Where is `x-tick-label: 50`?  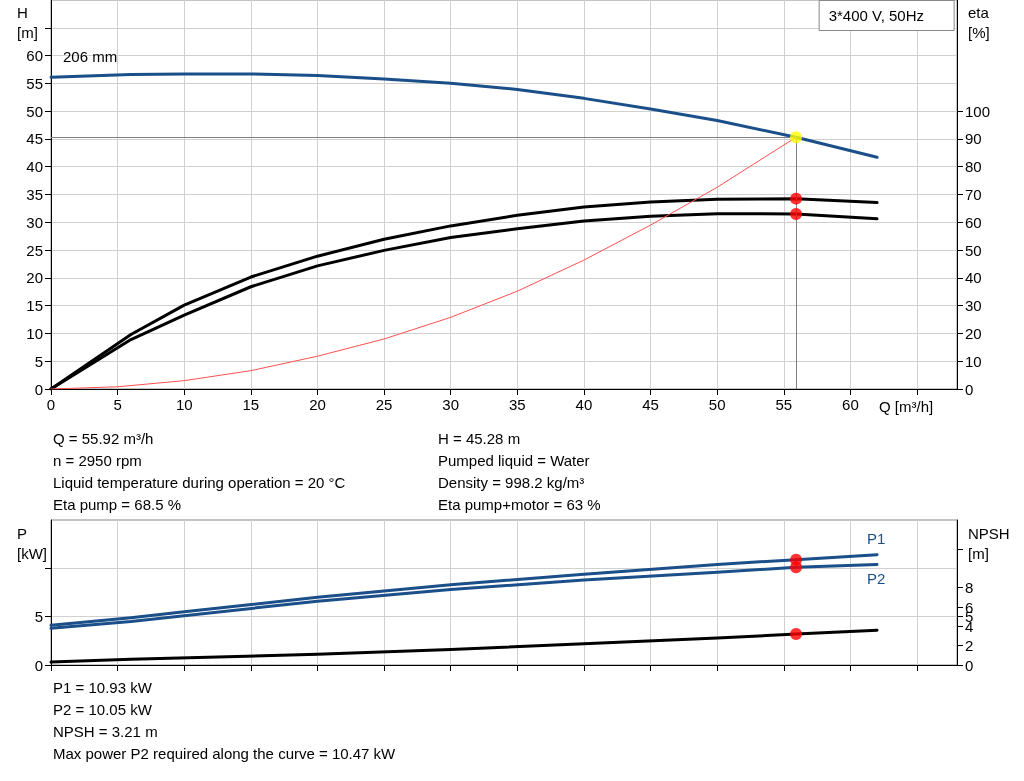 x-tick-label: 50 is located at coordinates (717, 404).